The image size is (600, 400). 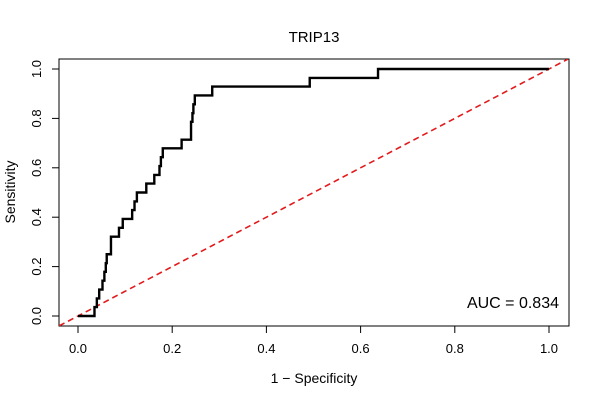 What do you see at coordinates (314, 37) in the screenshot?
I see `chart-title: TRIP13` at bounding box center [314, 37].